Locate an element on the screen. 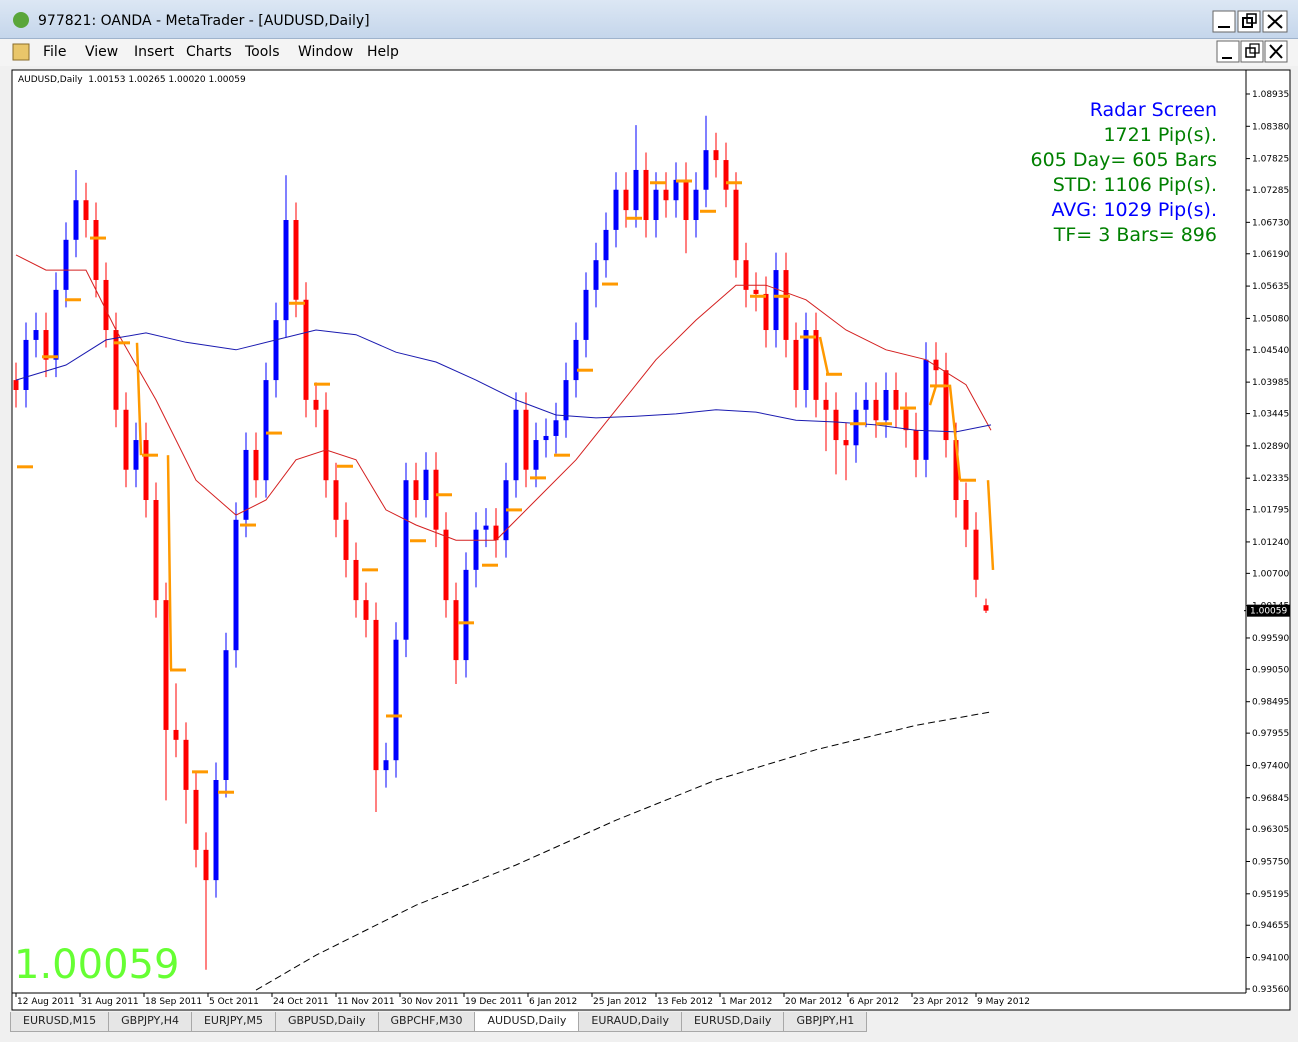 The width and height of the screenshot is (1298, 1042). y-tick-label: 1.01240 is located at coordinates (1270, 543).